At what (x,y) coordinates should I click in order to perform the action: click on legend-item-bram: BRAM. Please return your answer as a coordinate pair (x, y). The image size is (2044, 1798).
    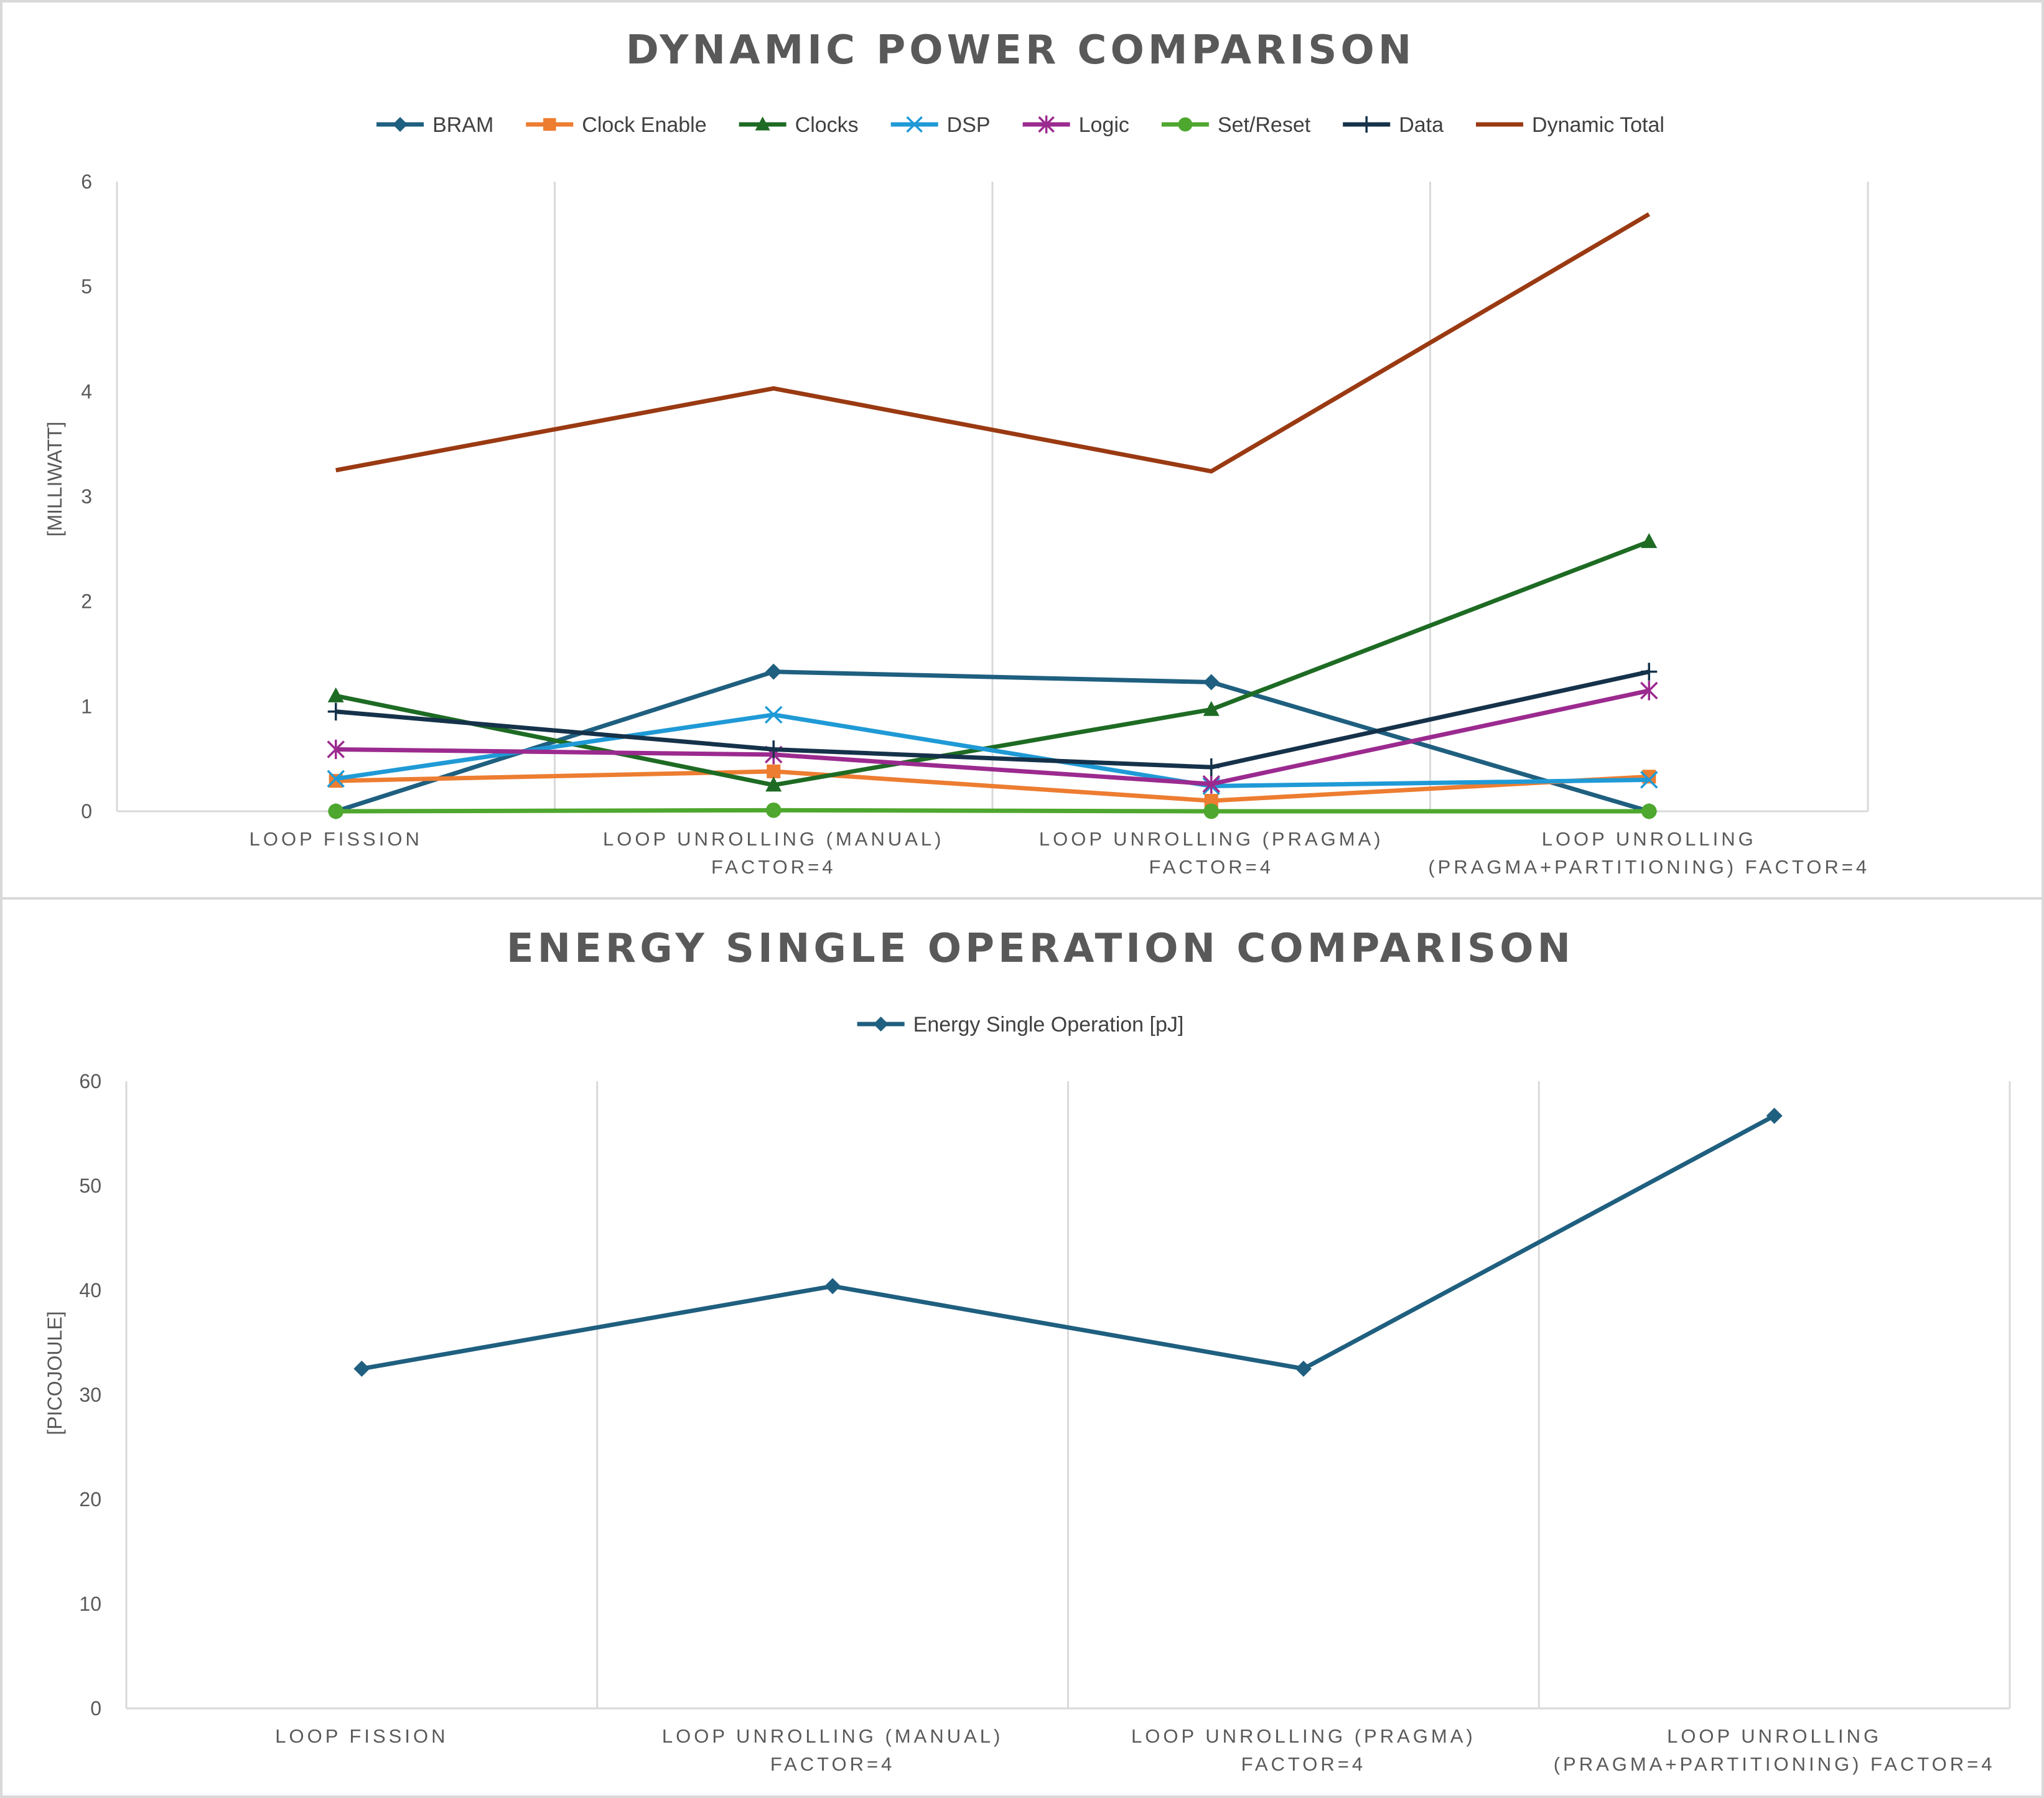
    Looking at the image, I should click on (434, 125).